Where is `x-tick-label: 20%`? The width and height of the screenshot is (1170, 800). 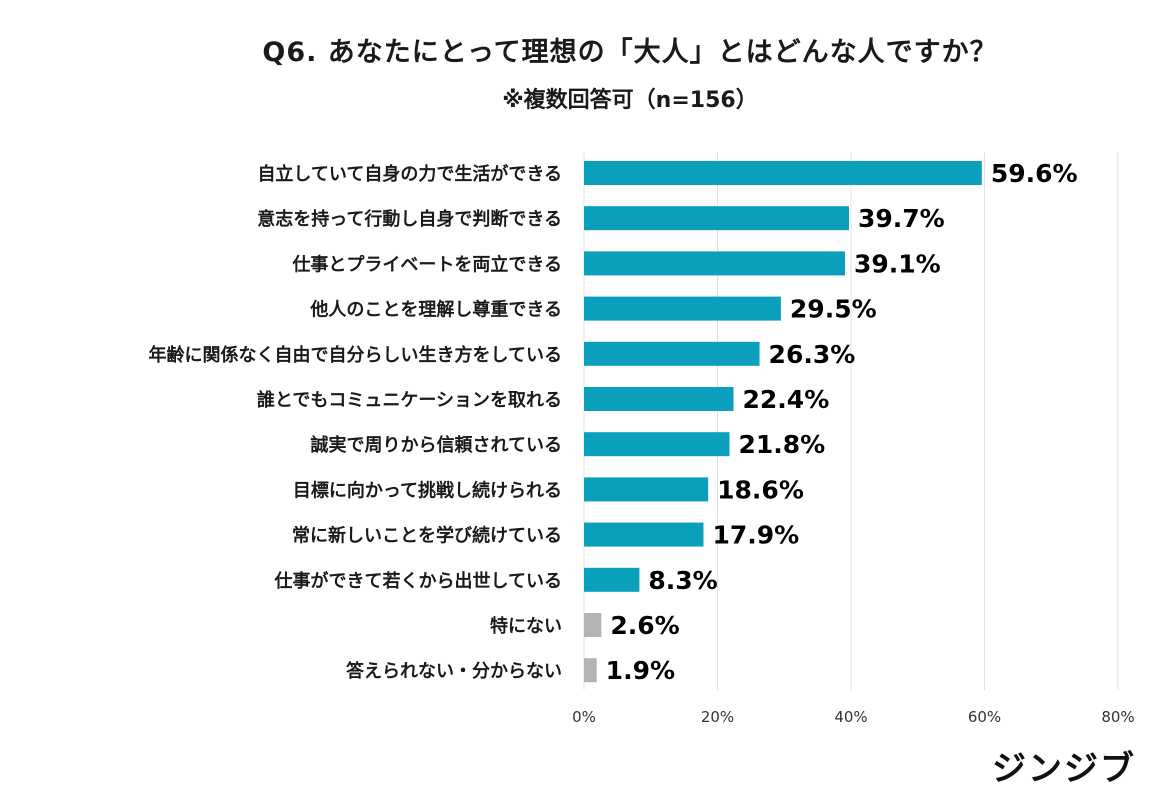 x-tick-label: 20% is located at coordinates (717, 717).